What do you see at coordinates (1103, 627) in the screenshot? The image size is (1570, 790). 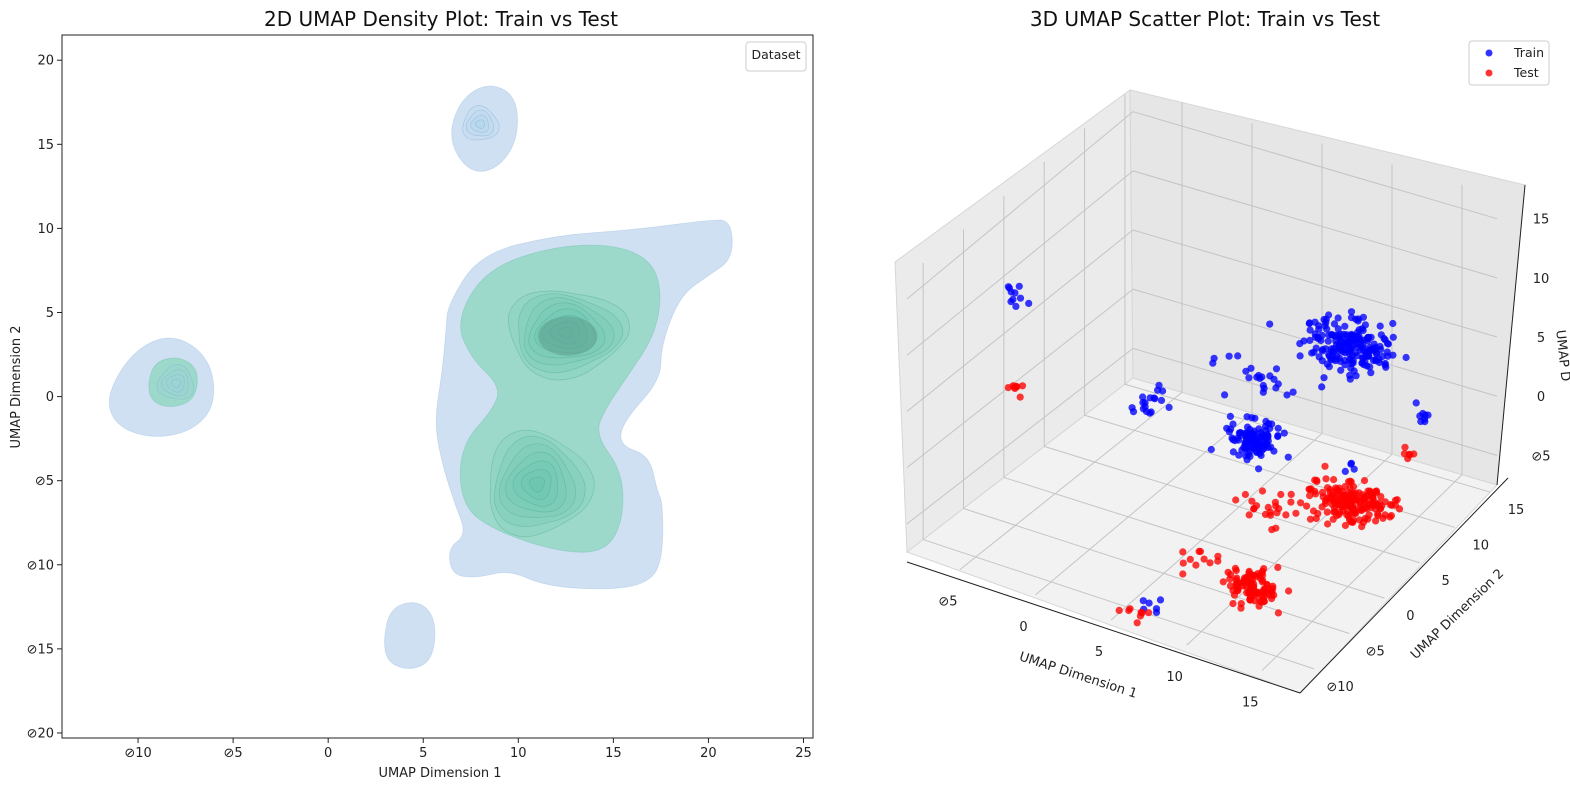 I see `x-axis-line` at bounding box center [1103, 627].